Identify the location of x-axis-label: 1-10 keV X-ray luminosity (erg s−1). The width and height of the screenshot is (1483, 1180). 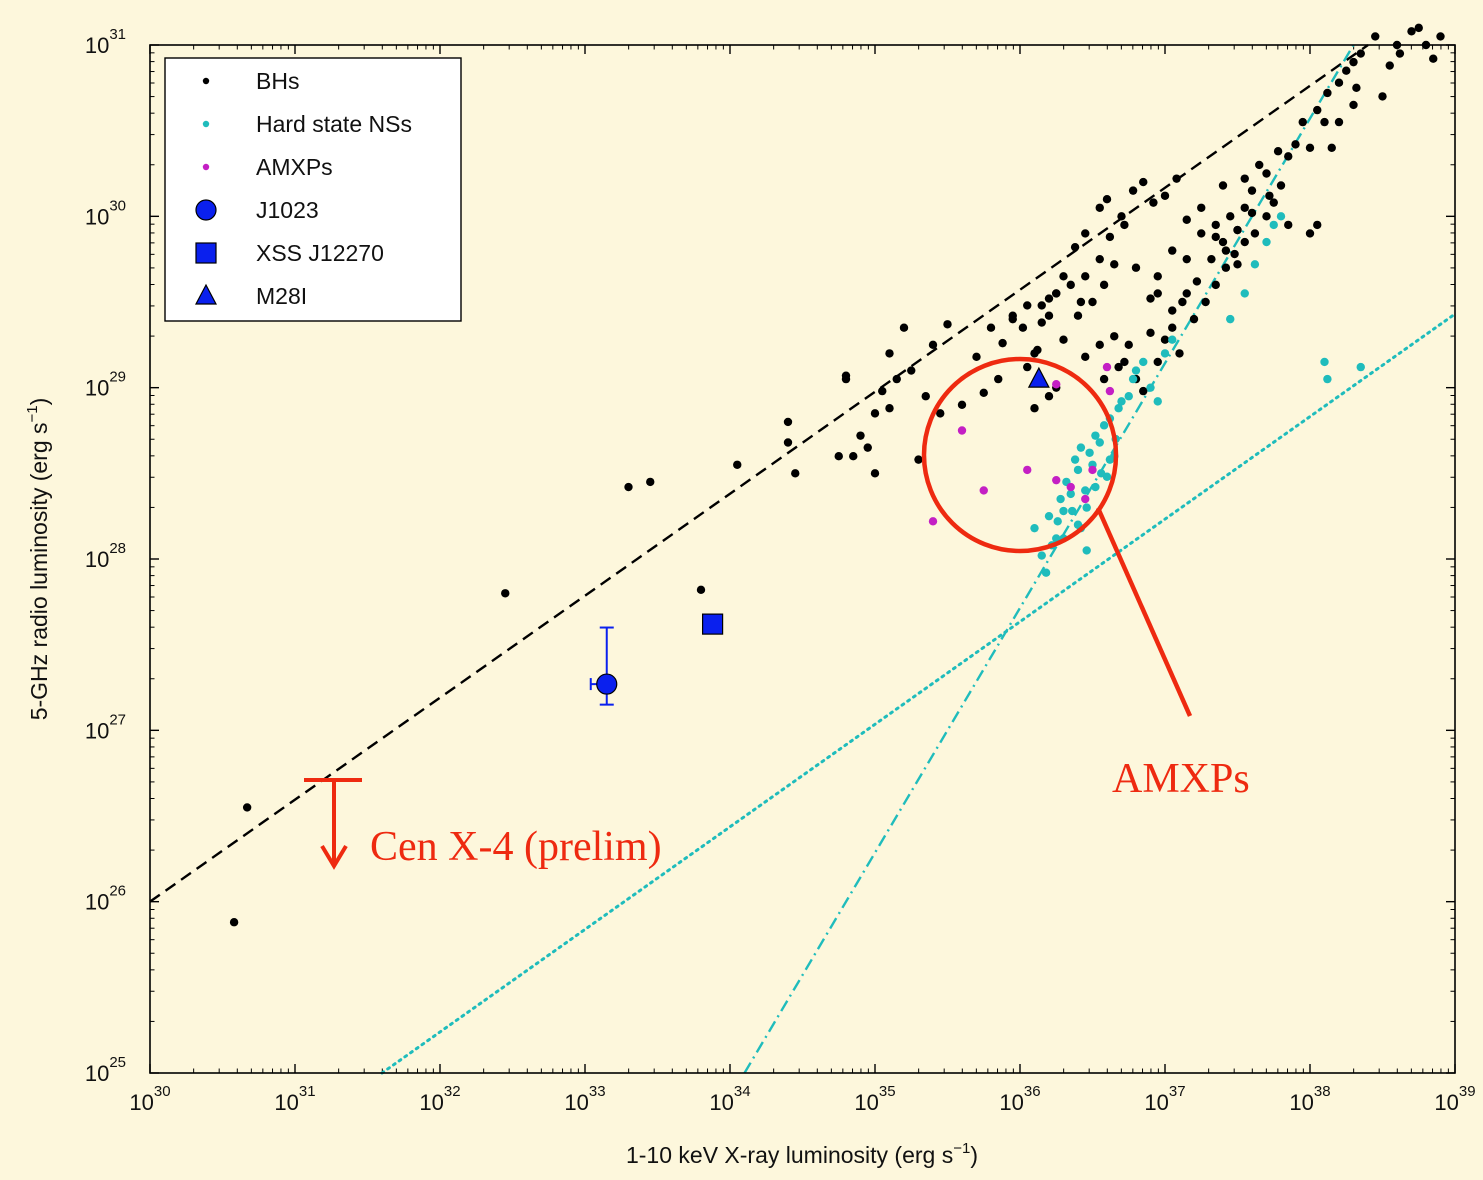
(802, 1154).